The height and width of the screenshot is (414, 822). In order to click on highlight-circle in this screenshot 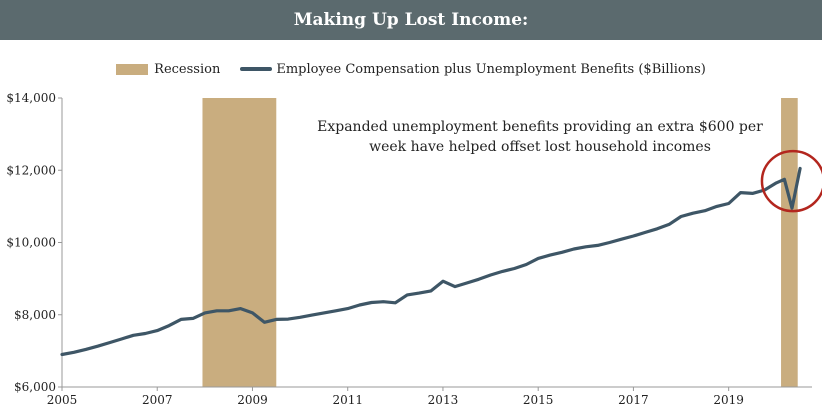, I will do `click(791, 181)`.